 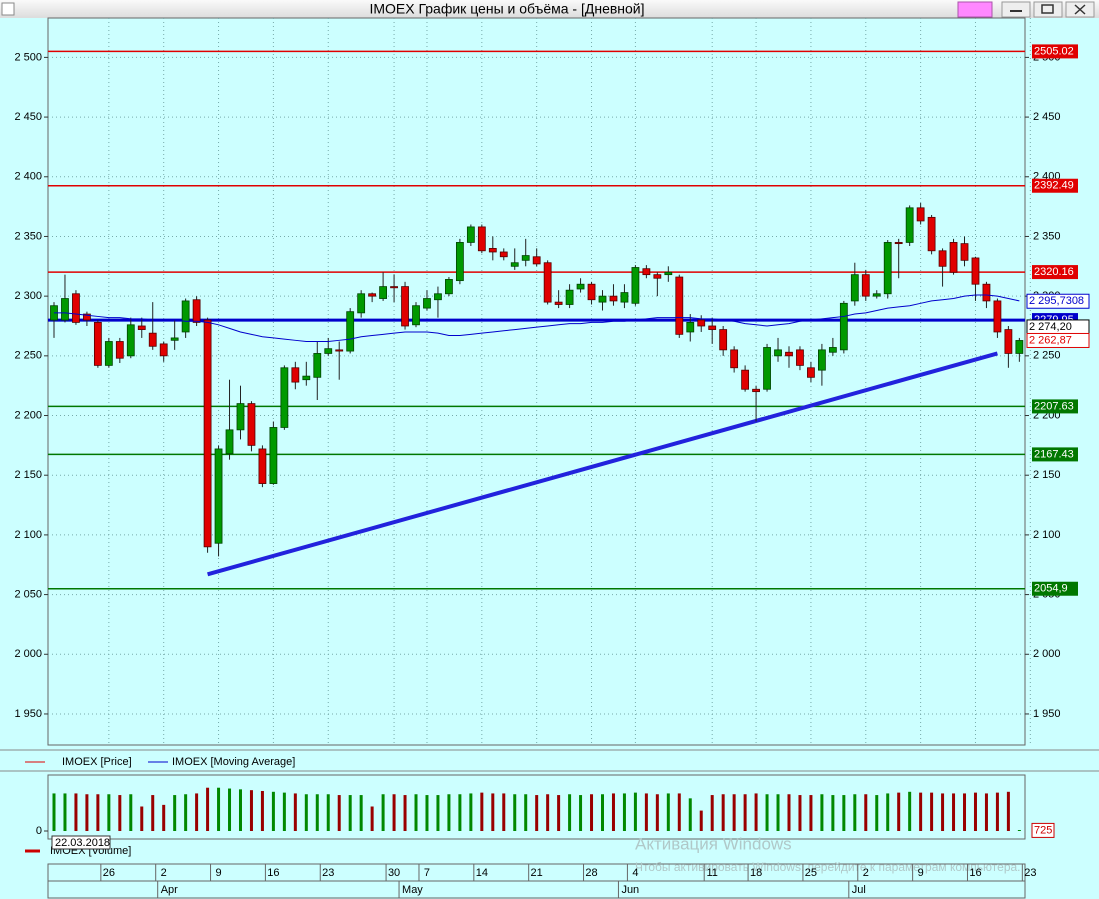 I want to click on level-label: 2167.43, so click(x=1054, y=454).